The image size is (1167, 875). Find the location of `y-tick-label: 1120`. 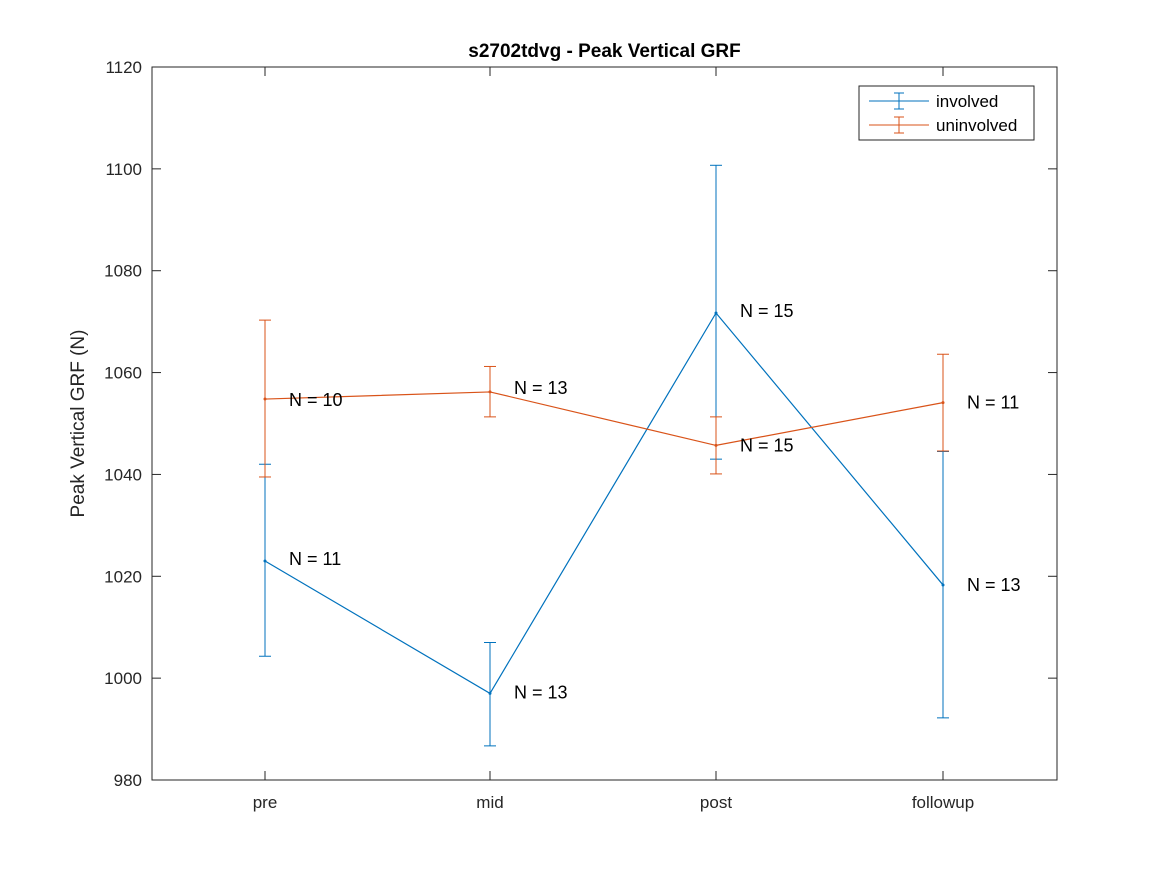

y-tick-label: 1120 is located at coordinates (123, 67).